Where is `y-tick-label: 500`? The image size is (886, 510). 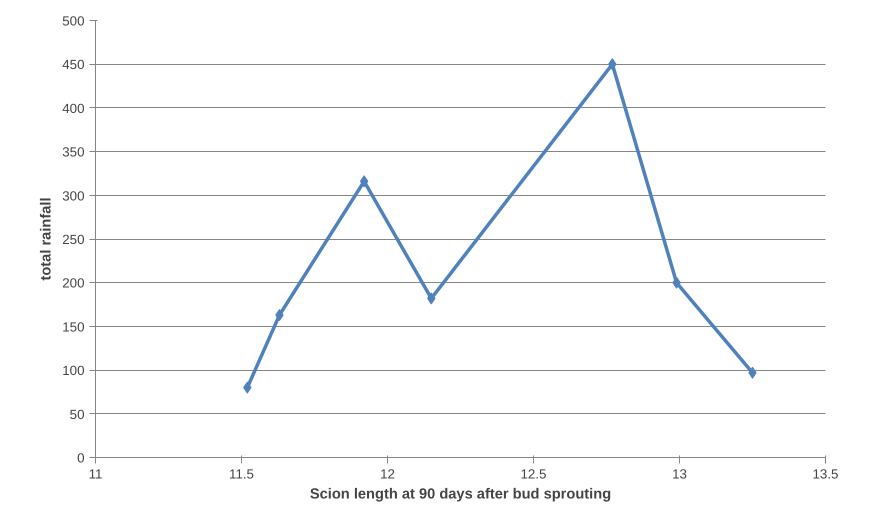 y-tick-label: 500 is located at coordinates (73, 21).